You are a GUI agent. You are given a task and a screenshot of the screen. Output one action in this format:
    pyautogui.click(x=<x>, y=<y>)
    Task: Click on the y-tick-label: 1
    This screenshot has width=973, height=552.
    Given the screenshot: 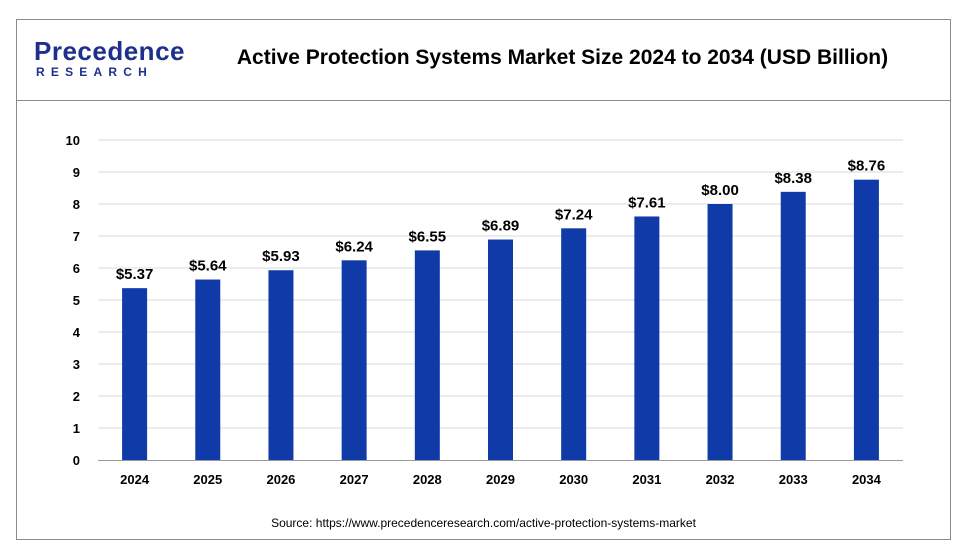 What is the action you would take?
    pyautogui.click(x=76, y=428)
    